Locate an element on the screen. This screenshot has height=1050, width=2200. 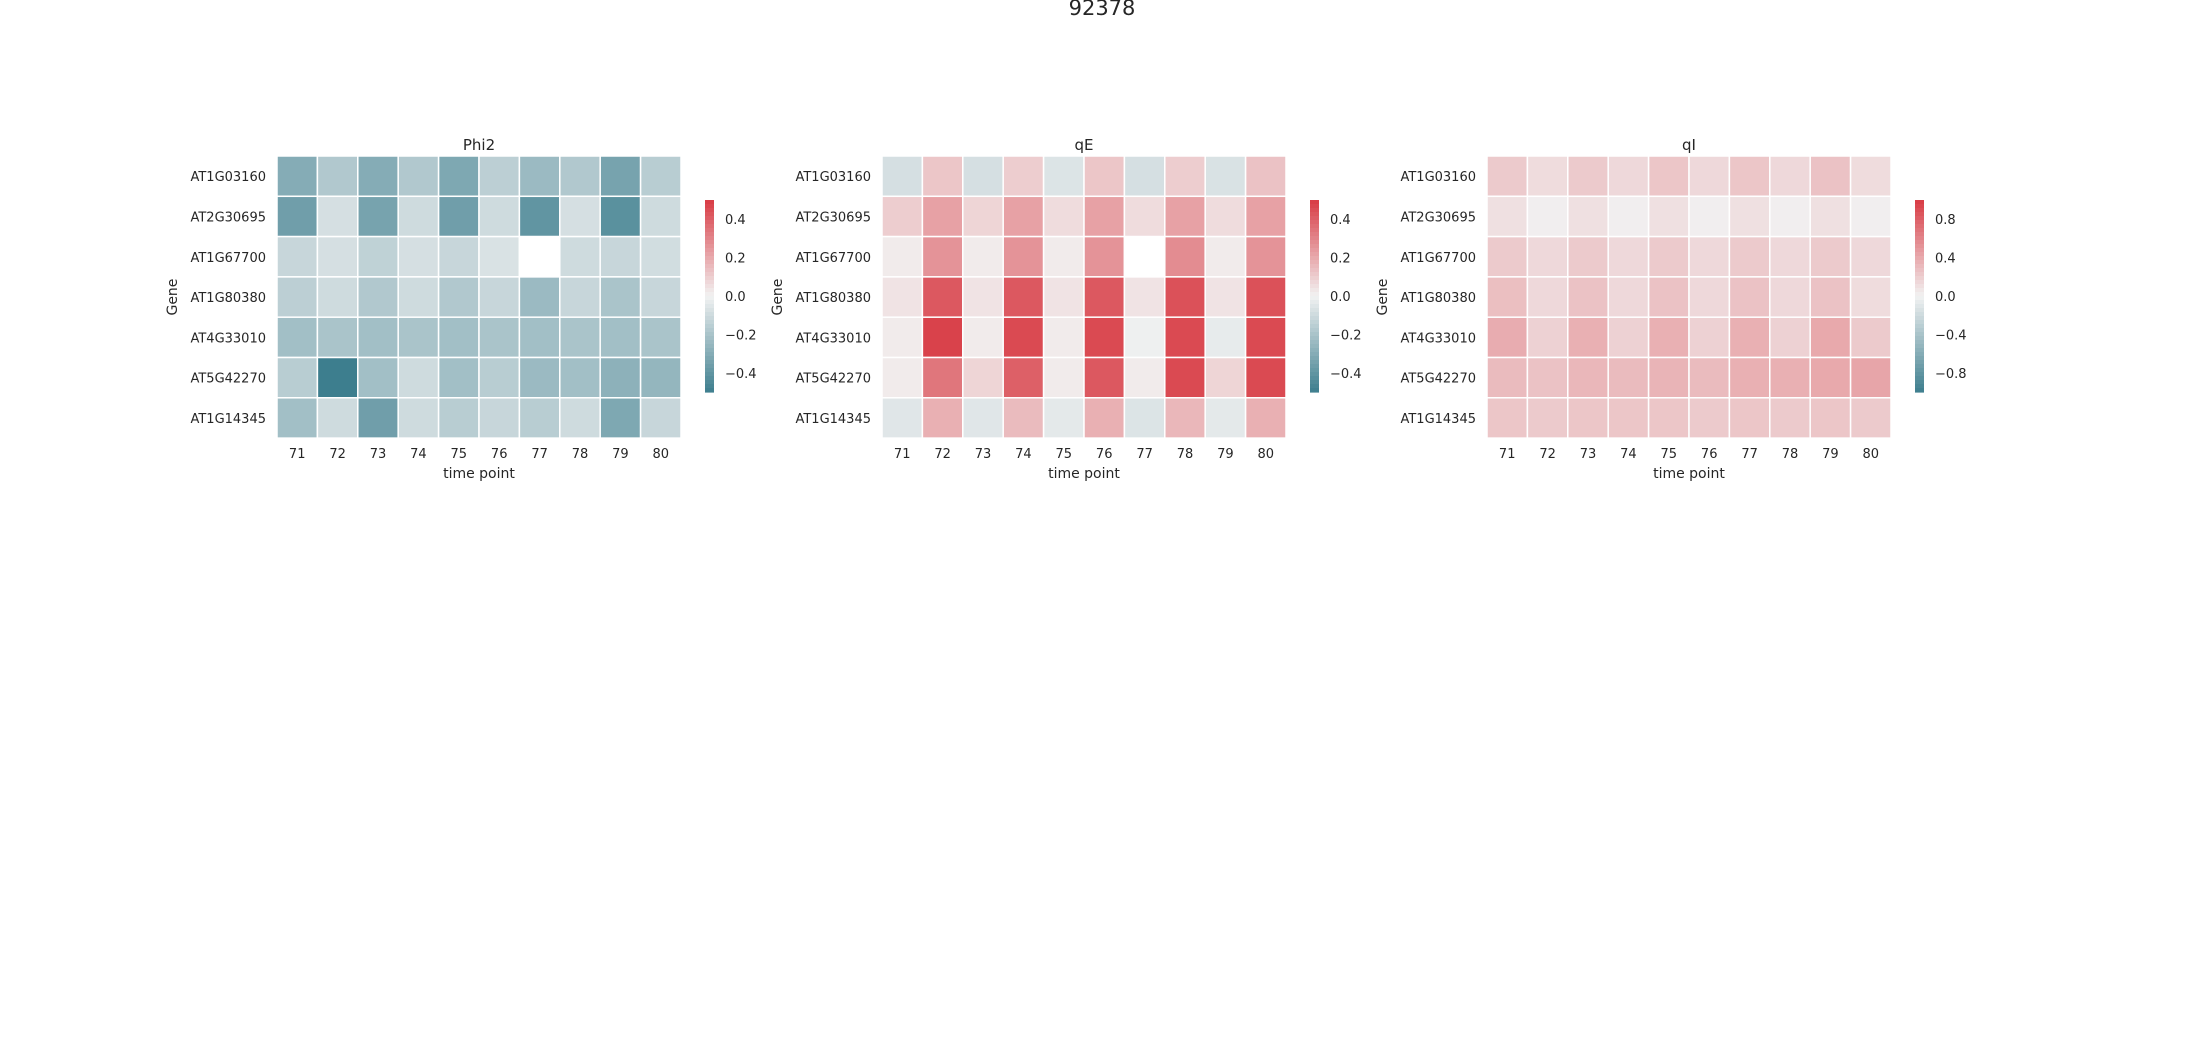
y-tick-label: AT1G03160 is located at coordinates (228, 177).